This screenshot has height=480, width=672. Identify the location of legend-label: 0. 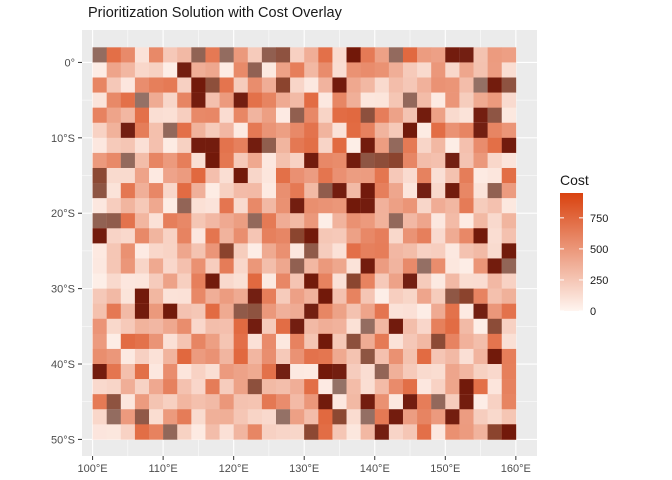
(593, 312).